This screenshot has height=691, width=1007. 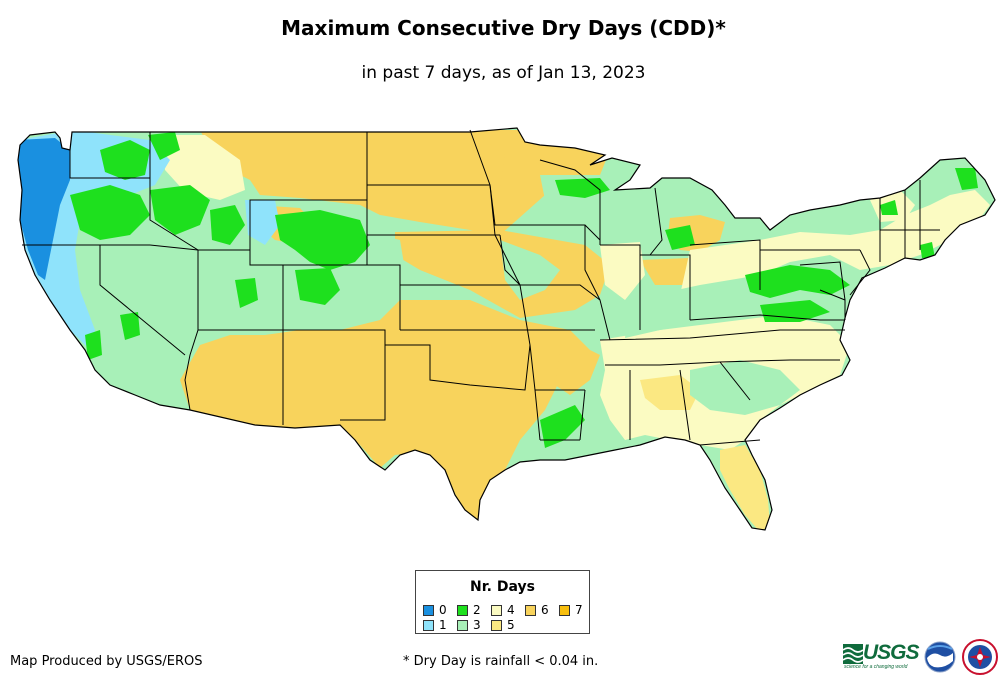 I want to click on legend-label: 2, so click(x=477, y=610).